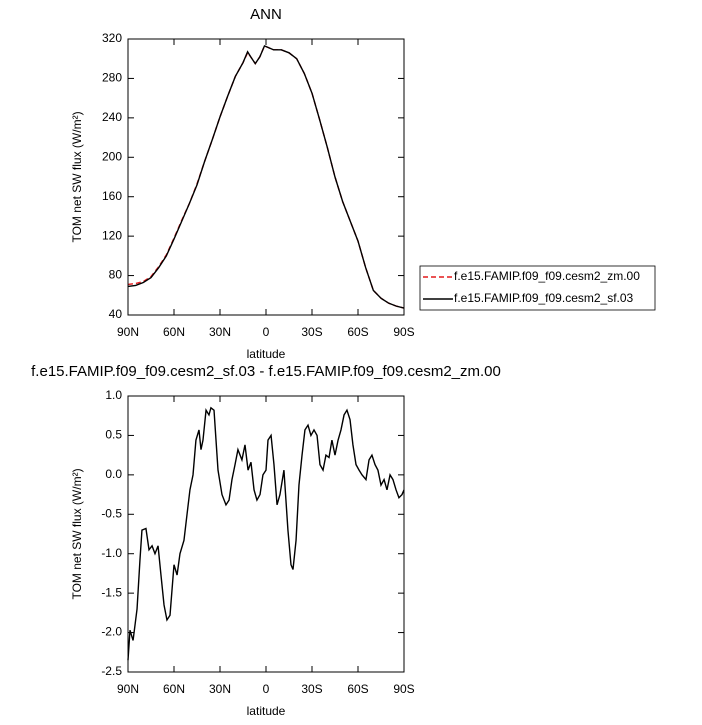  Describe the element at coordinates (111, 592) in the screenshot. I see `y-tick-label: -1.5` at that location.